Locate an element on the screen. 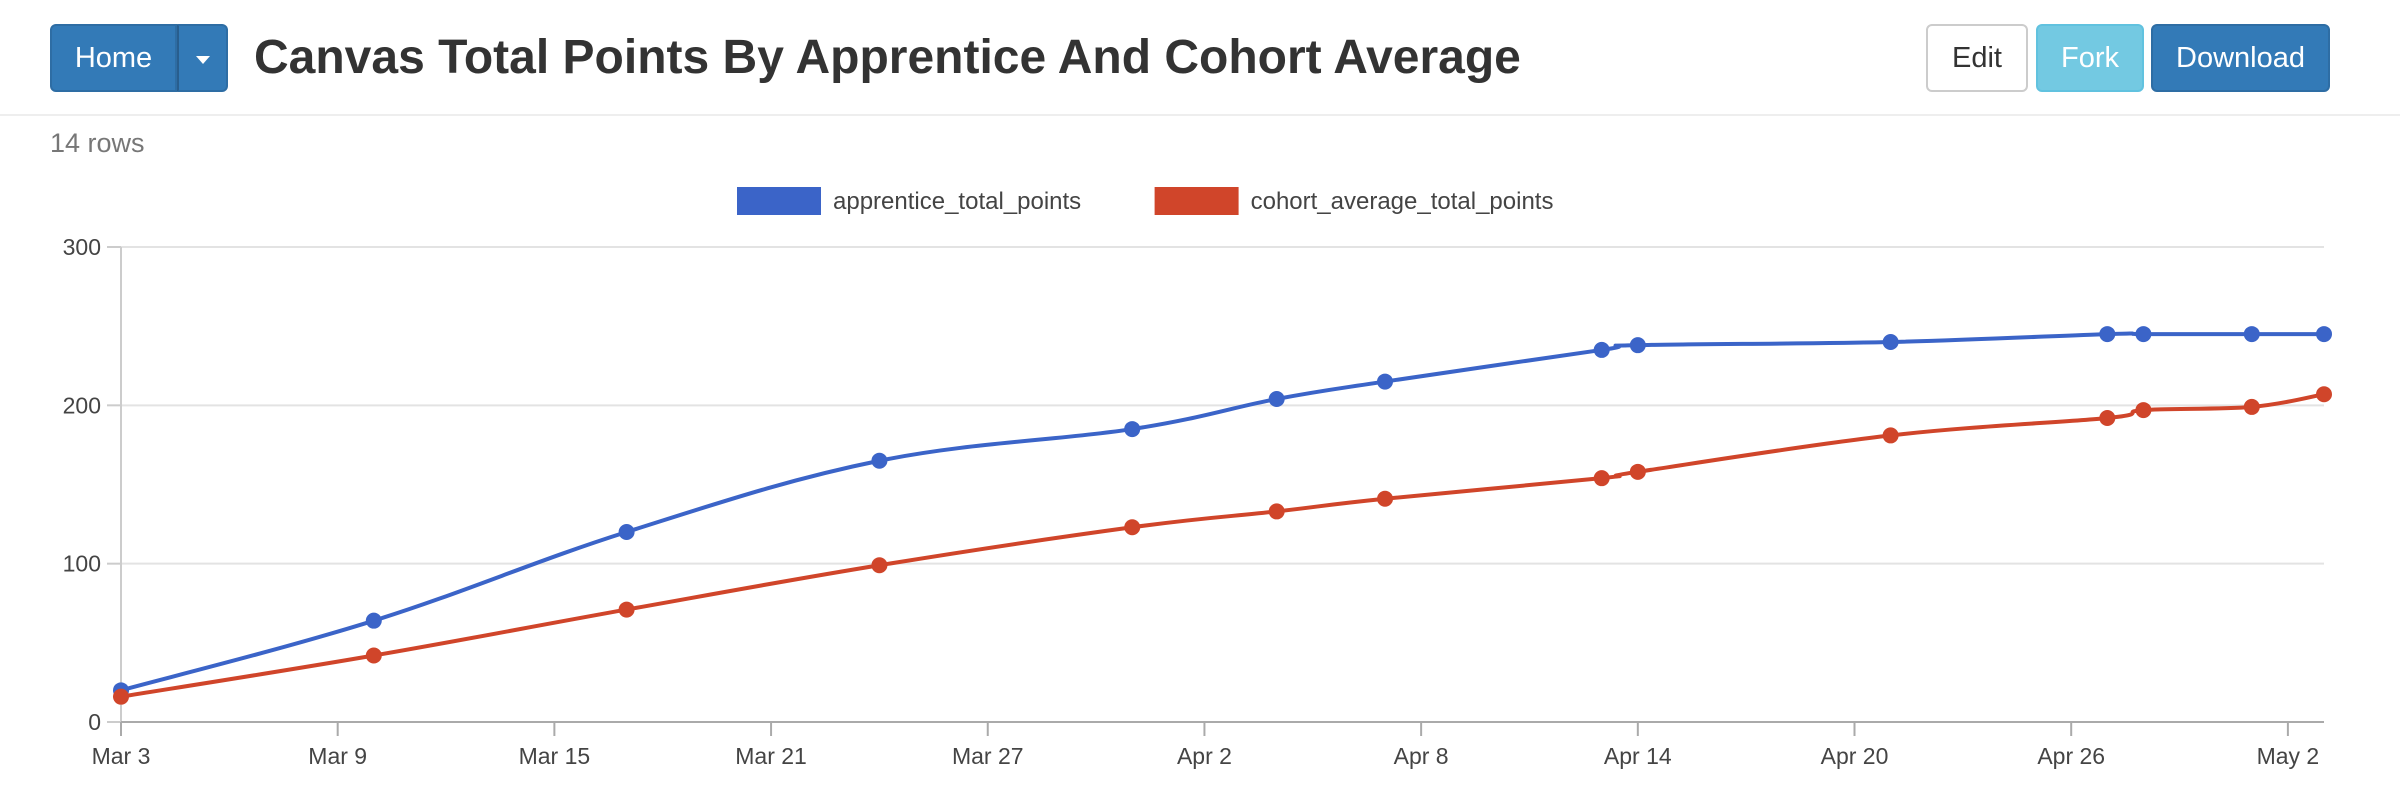 The width and height of the screenshot is (2400, 798). y-tick-label: 100 is located at coordinates (82, 564).